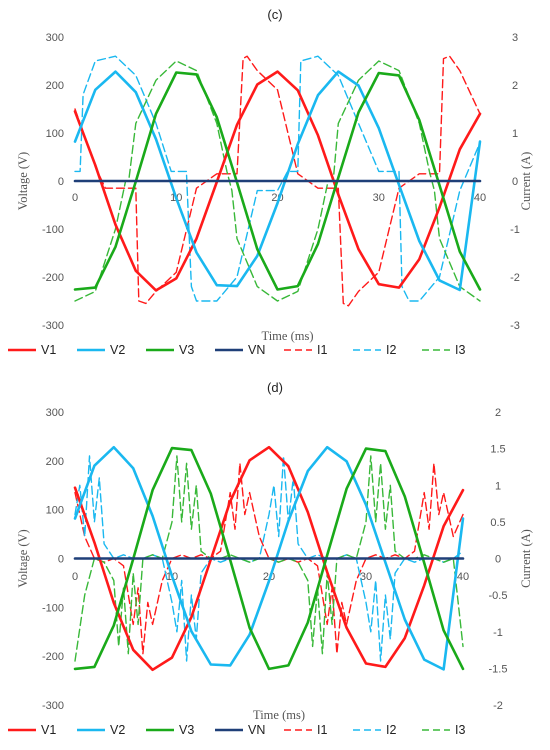 The width and height of the screenshot is (550, 750). I want to click on y2-tick-label: -1.5, so click(498, 669).